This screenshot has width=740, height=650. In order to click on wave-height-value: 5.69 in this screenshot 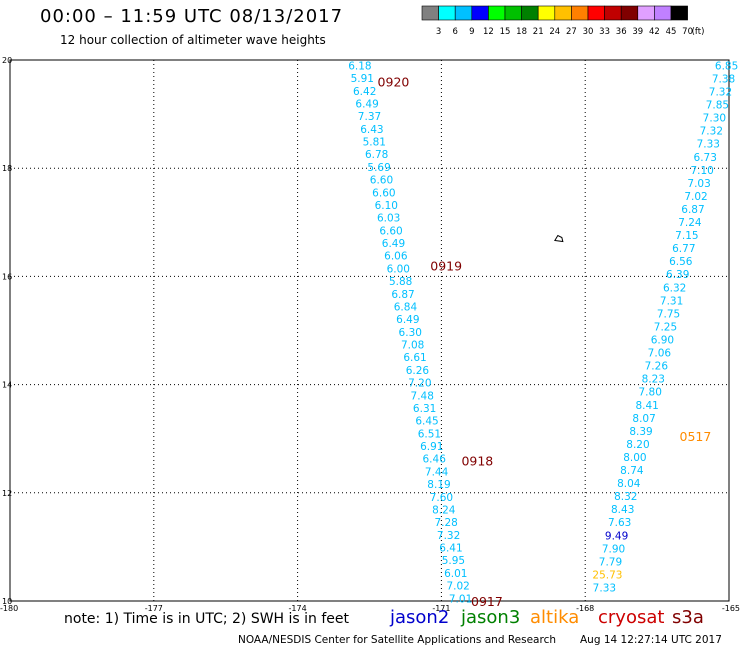, I will do `click(378, 168)`.